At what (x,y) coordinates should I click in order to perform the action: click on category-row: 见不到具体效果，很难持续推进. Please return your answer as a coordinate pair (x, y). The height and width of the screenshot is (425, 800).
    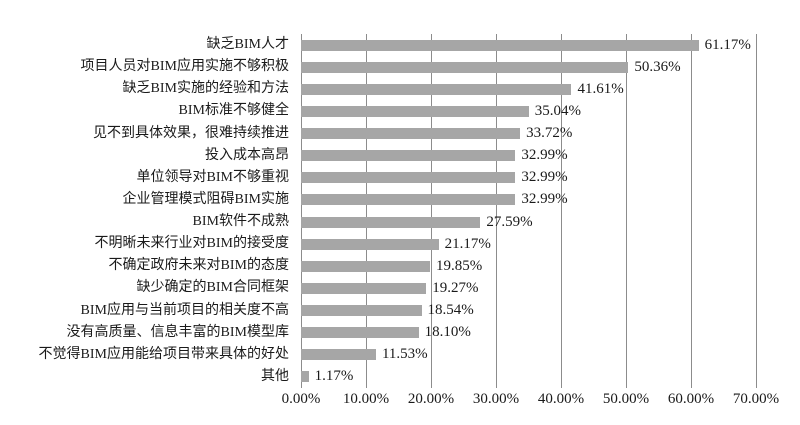
    Looking at the image, I should click on (147, 134).